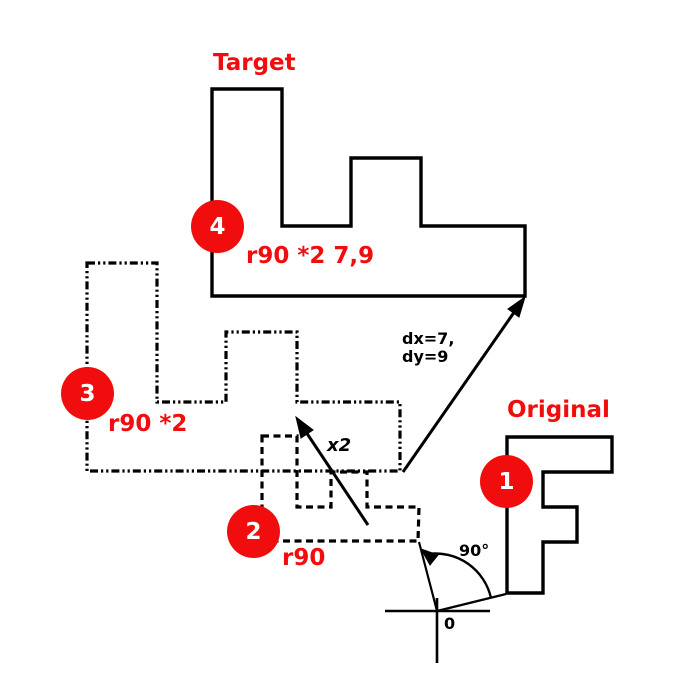 This screenshot has height=700, width=700. I want to click on origin-annotation: 0, so click(450, 623).